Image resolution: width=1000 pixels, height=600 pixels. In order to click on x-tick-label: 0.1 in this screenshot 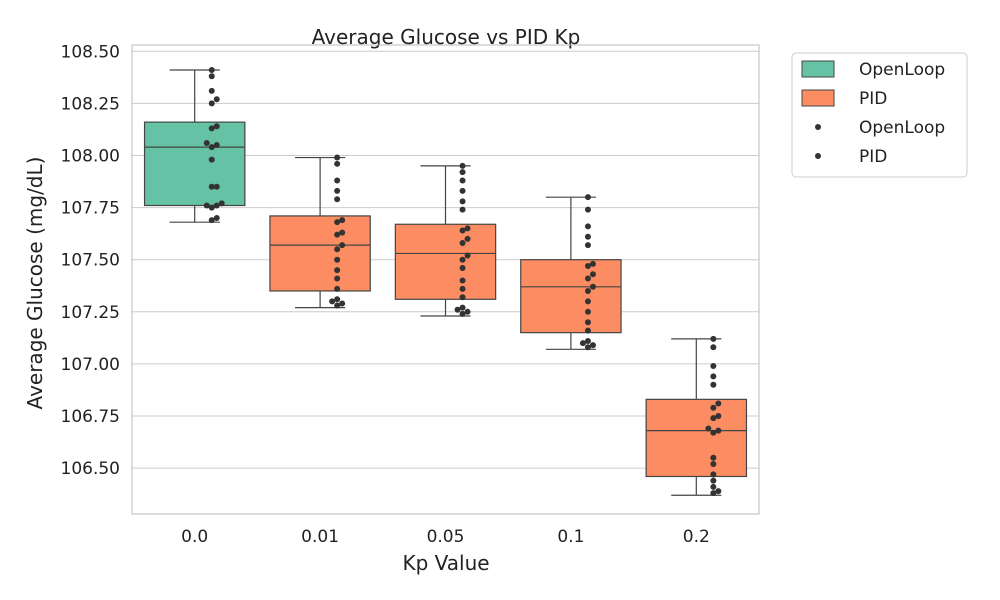, I will do `click(570, 537)`.